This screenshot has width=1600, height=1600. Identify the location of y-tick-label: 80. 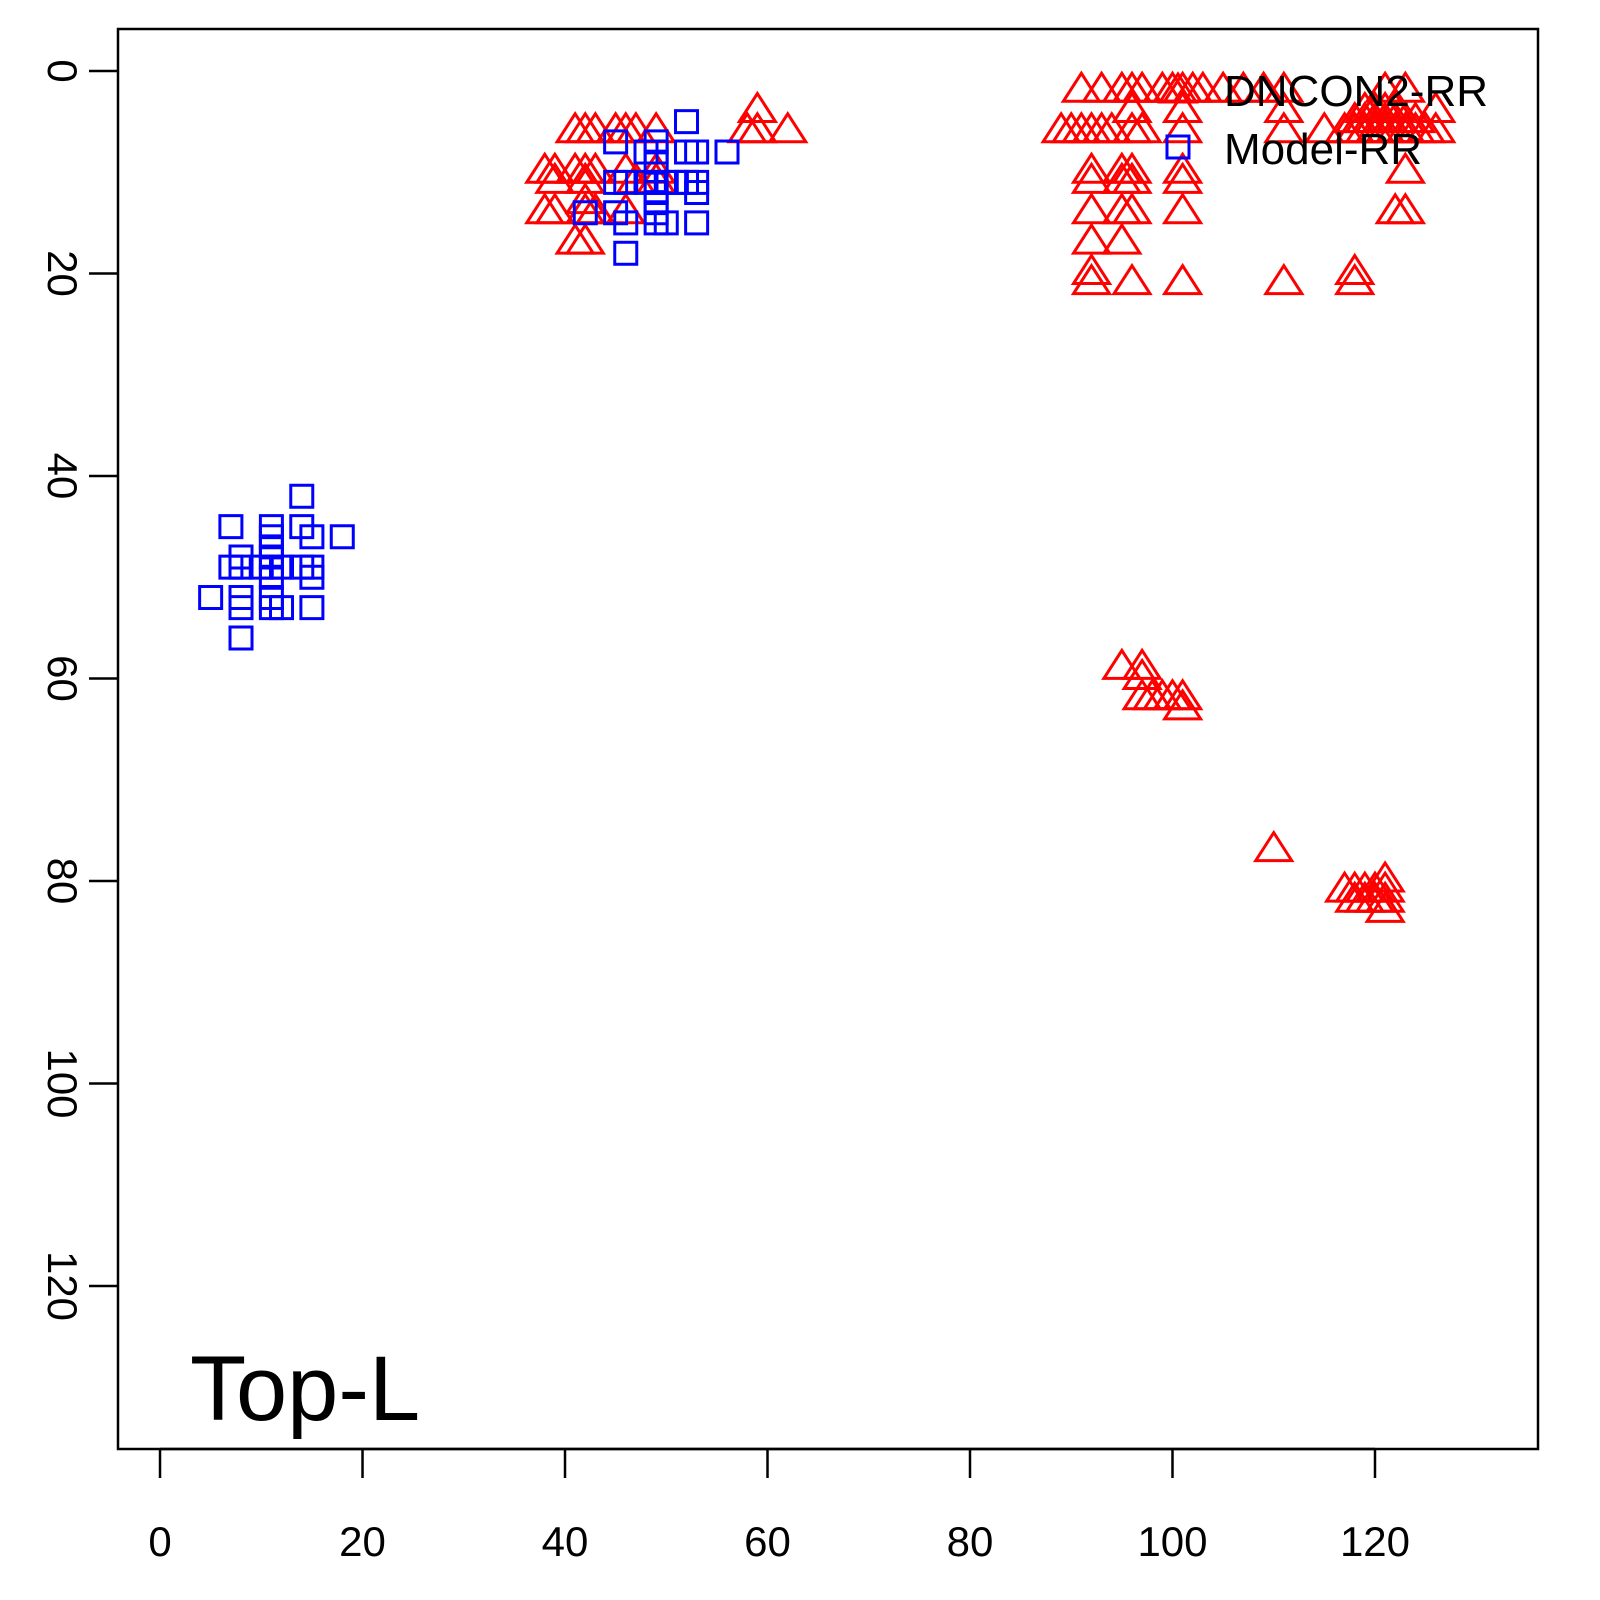
(62, 881).